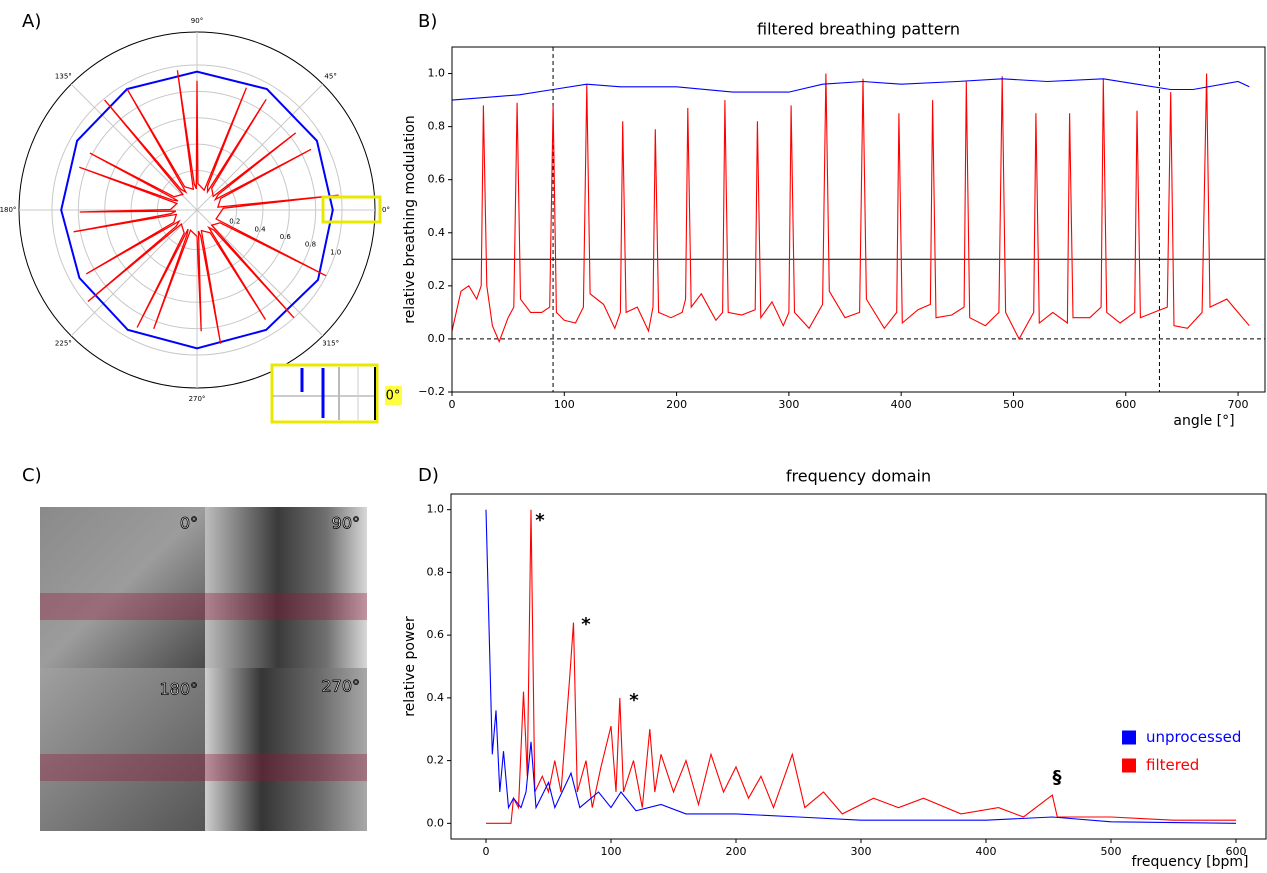 The height and width of the screenshot is (873, 1267). I want to click on chart-title: filtered breathing pattern, so click(858, 29).